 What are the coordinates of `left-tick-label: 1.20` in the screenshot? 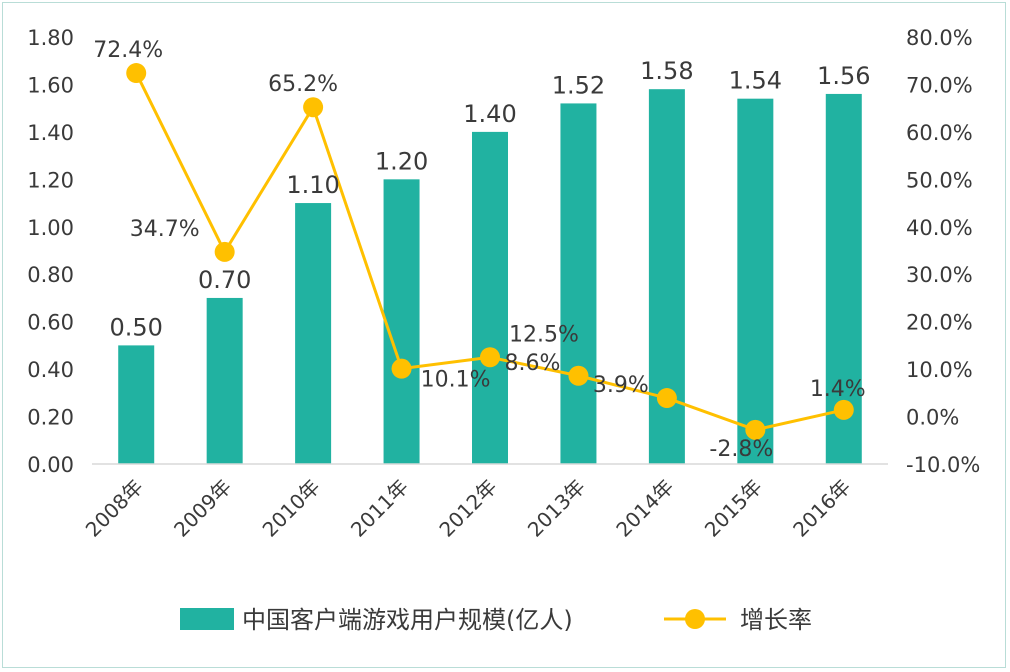 It's located at (50, 180).